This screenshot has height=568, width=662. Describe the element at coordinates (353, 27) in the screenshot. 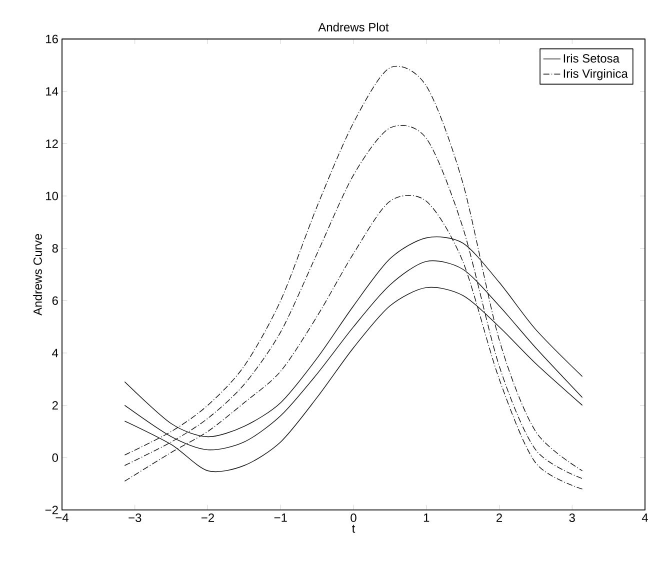

I see `chart-title: Andrews Plot` at that location.